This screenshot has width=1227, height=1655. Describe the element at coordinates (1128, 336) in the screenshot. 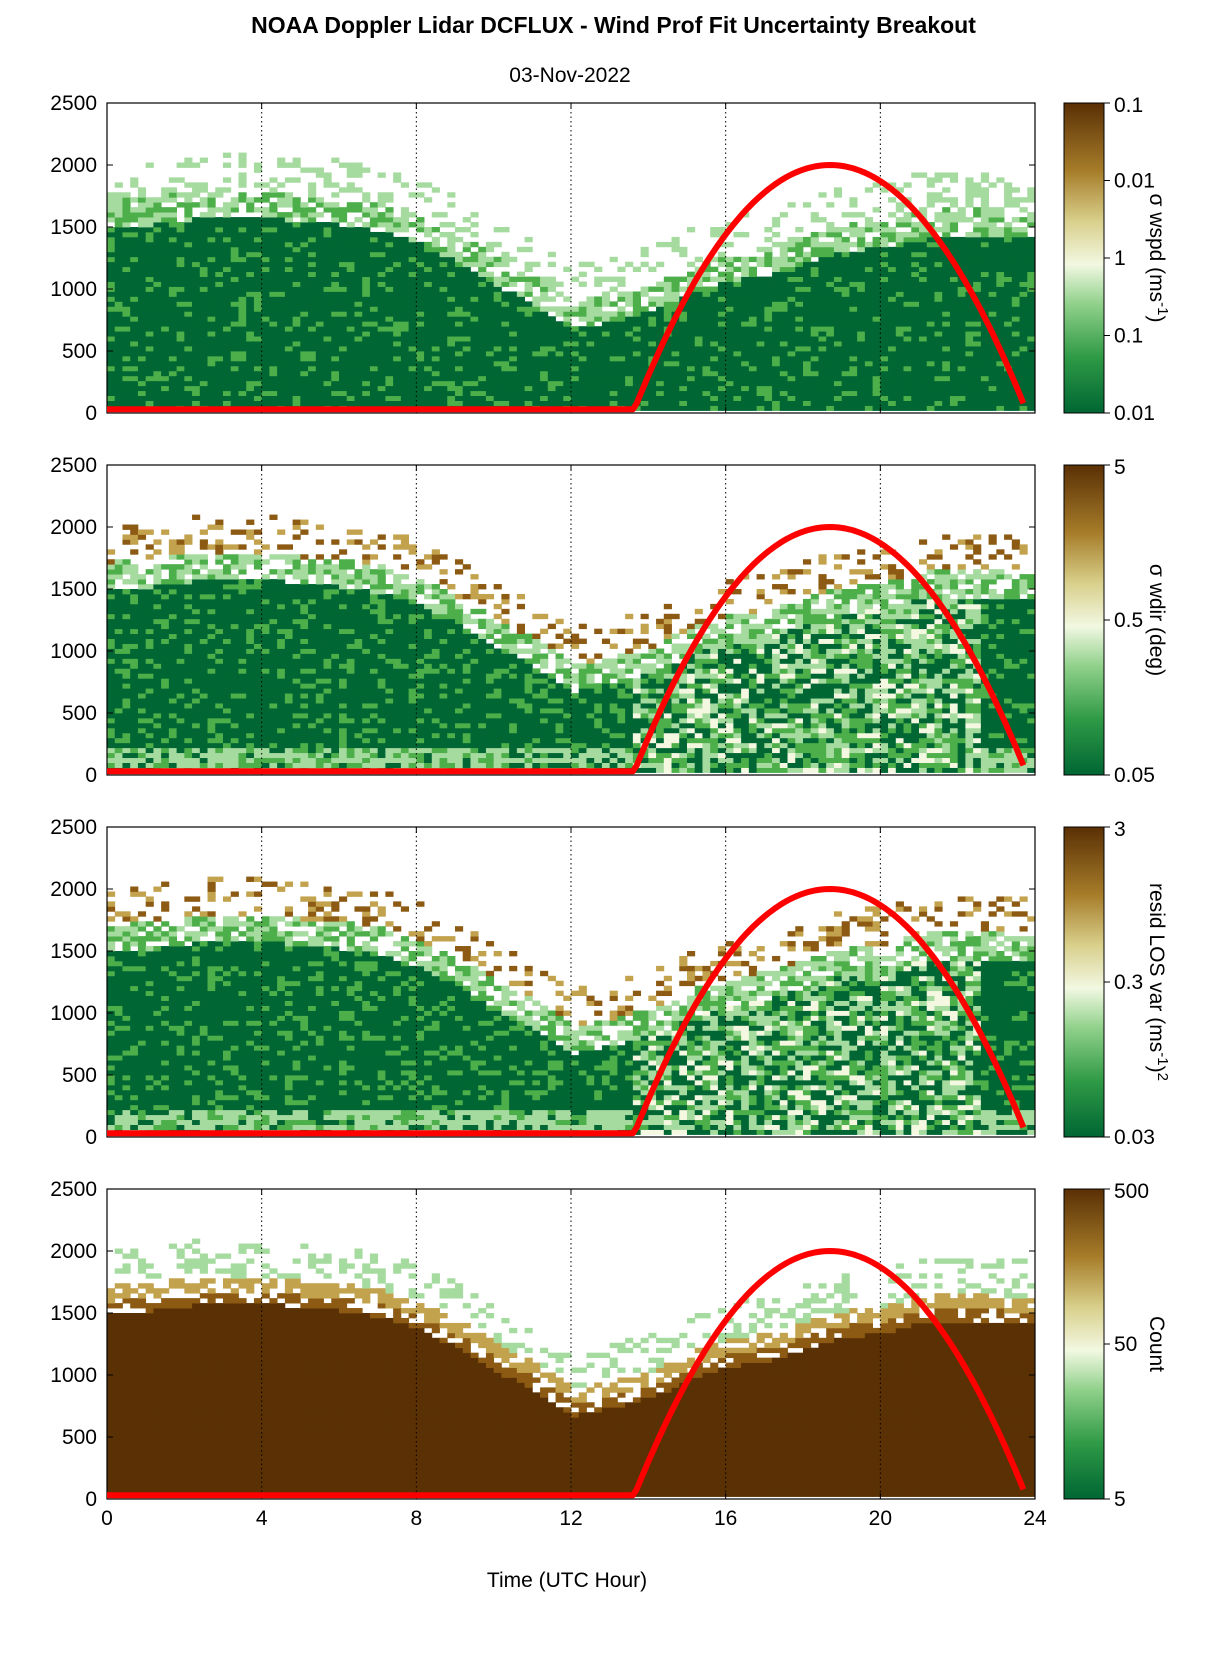

I see `colorbar-tick-label: 0.1` at that location.